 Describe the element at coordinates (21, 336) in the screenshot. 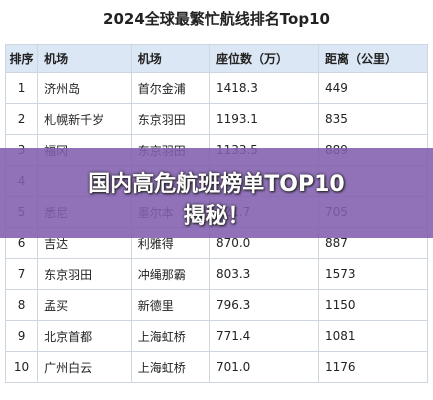

I see `table-cell: 9` at that location.